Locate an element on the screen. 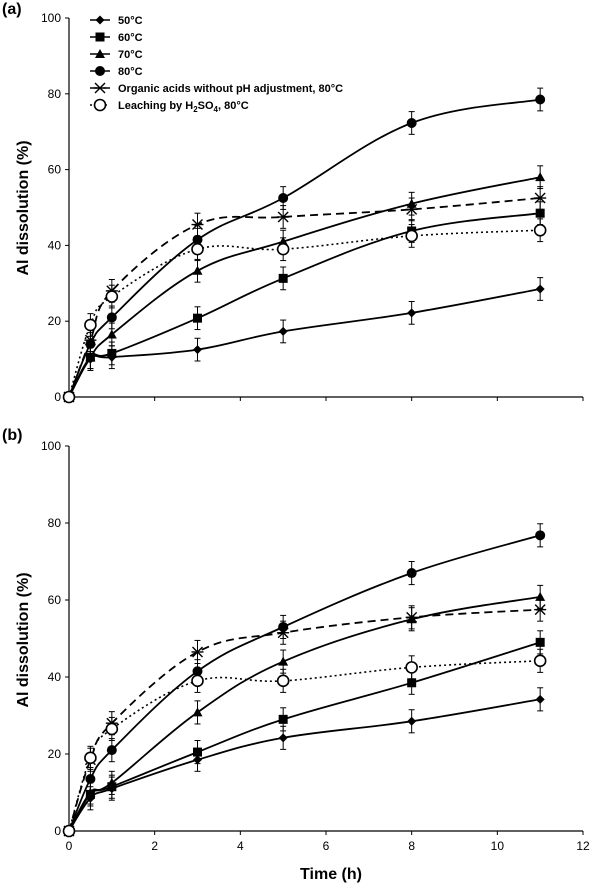 The width and height of the screenshot is (600, 889). legend-label: 60°C is located at coordinates (130, 38).